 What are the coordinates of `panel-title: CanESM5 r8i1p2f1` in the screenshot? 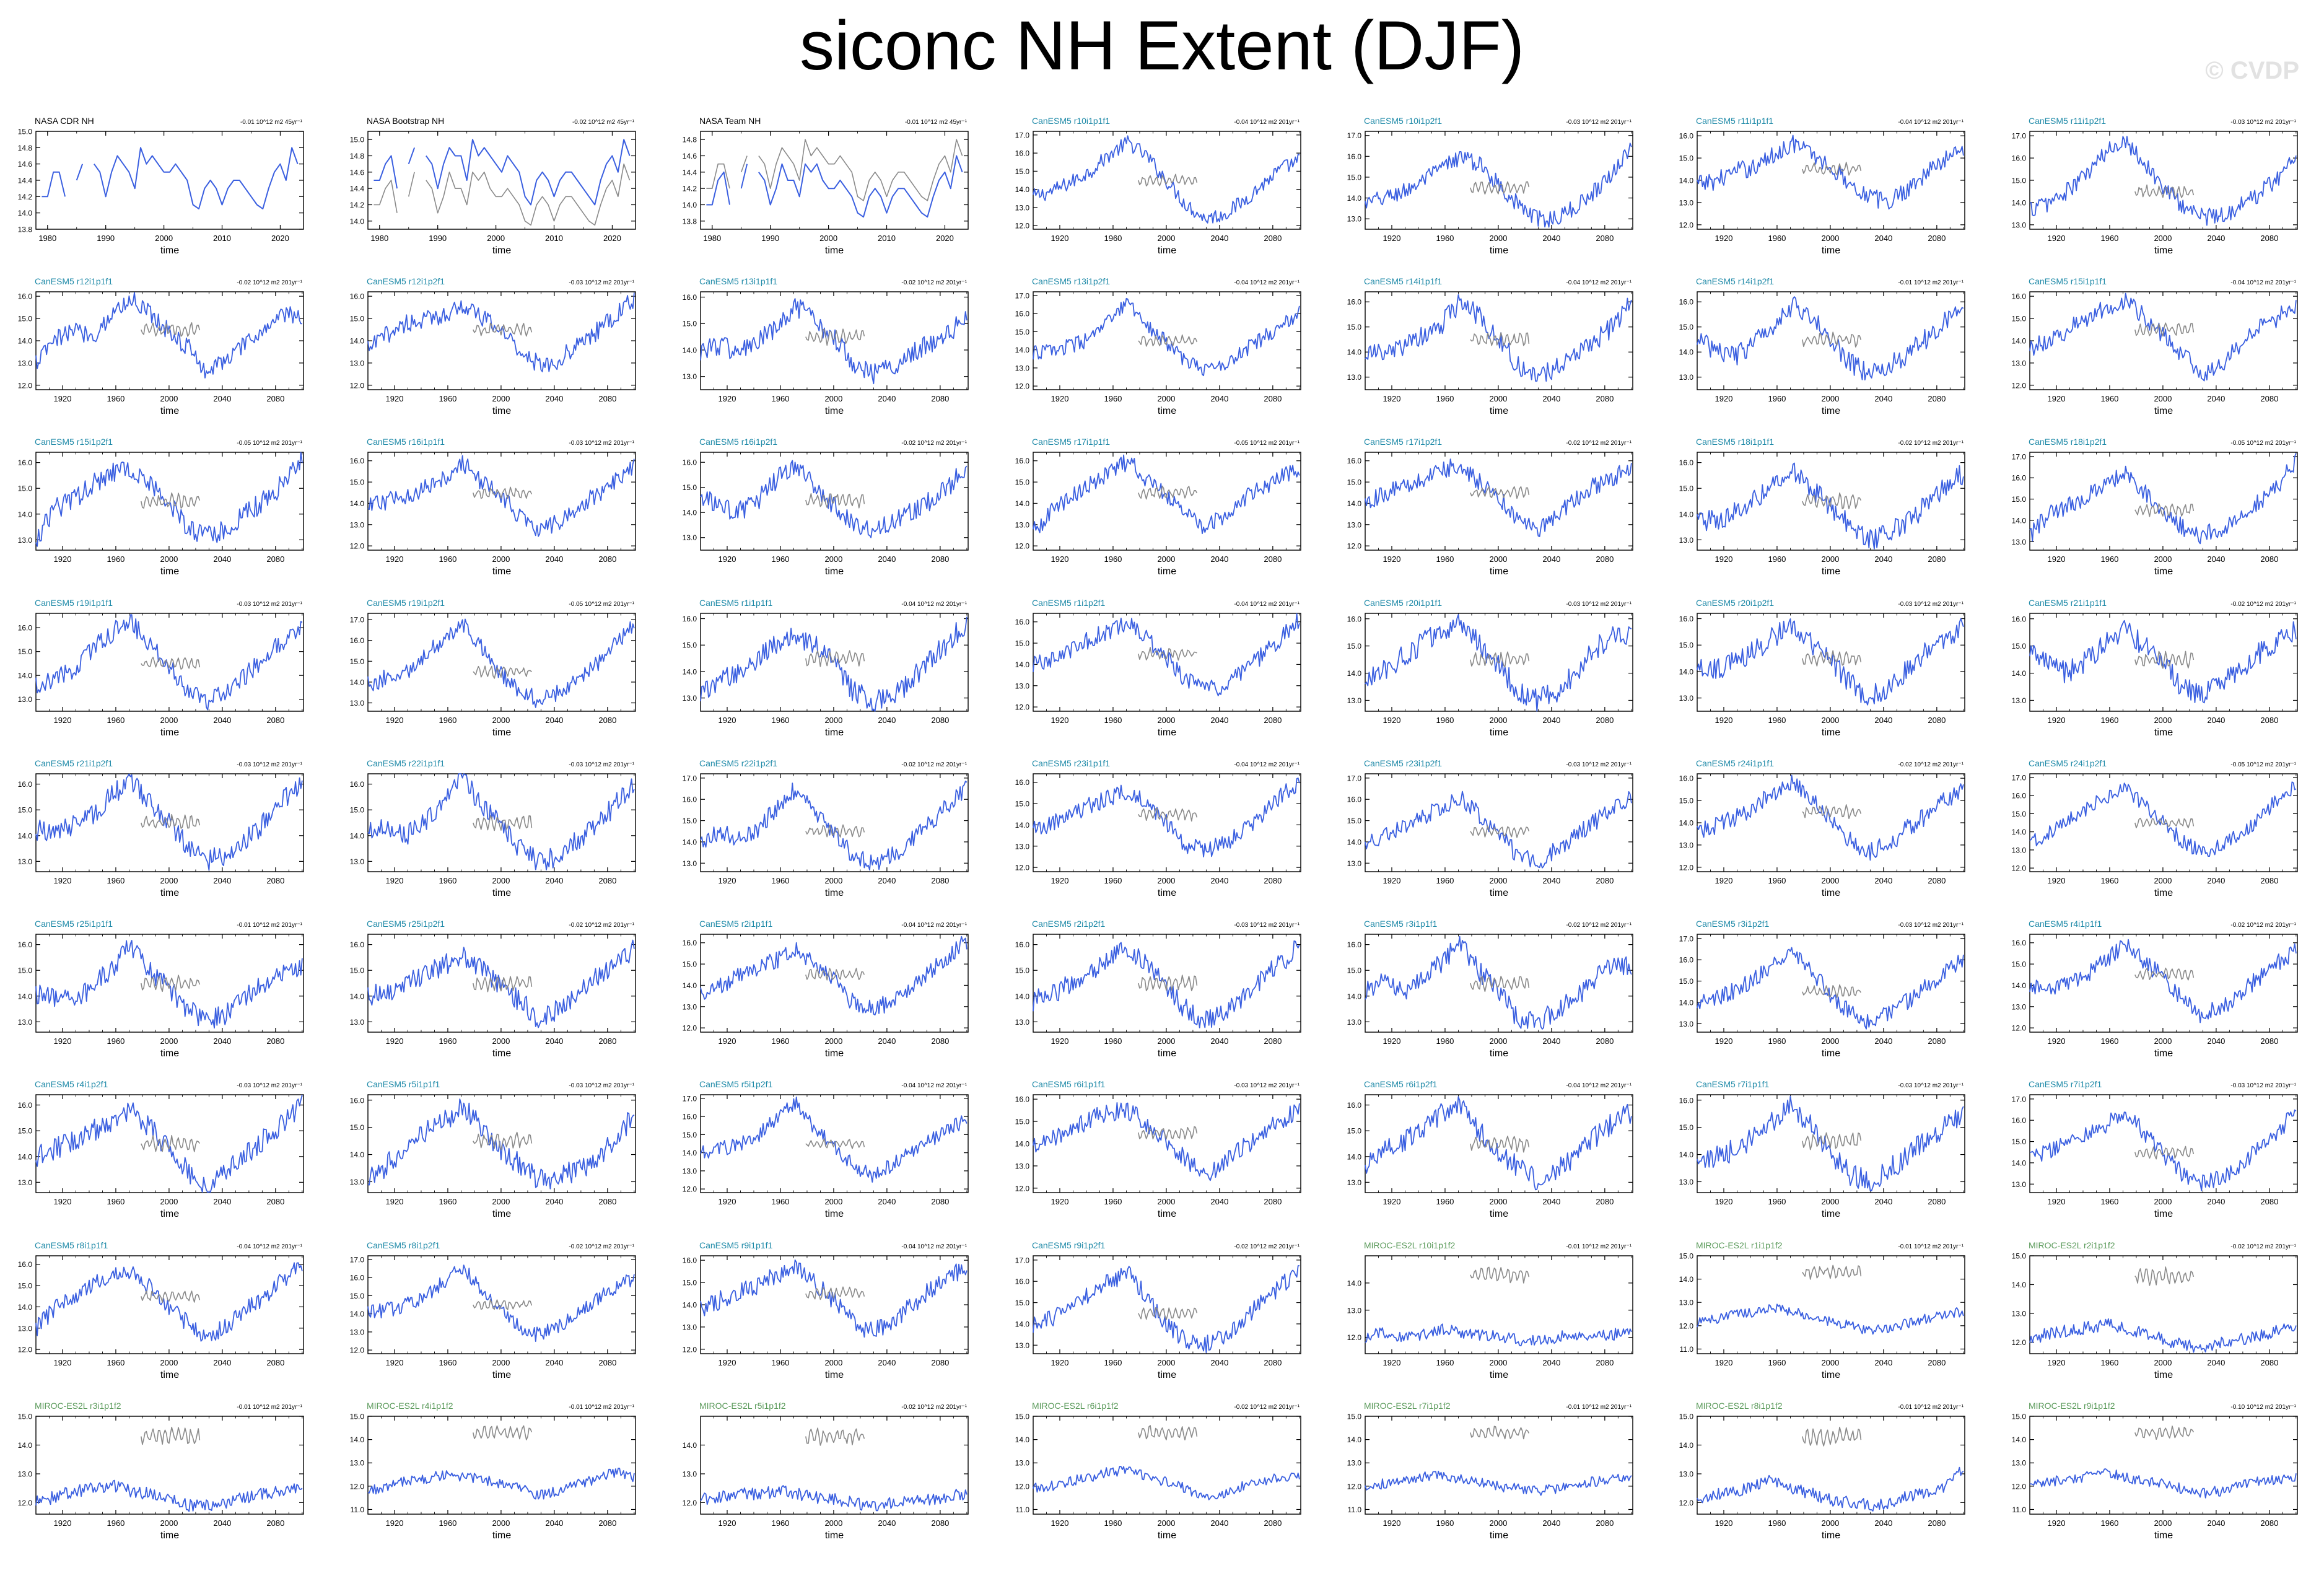 It's located at (404, 1245).